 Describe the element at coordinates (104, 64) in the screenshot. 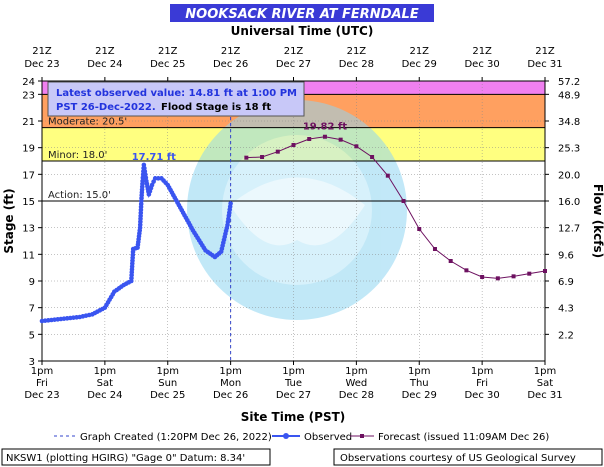

I see `x-top-tick-label: Dec 24` at that location.